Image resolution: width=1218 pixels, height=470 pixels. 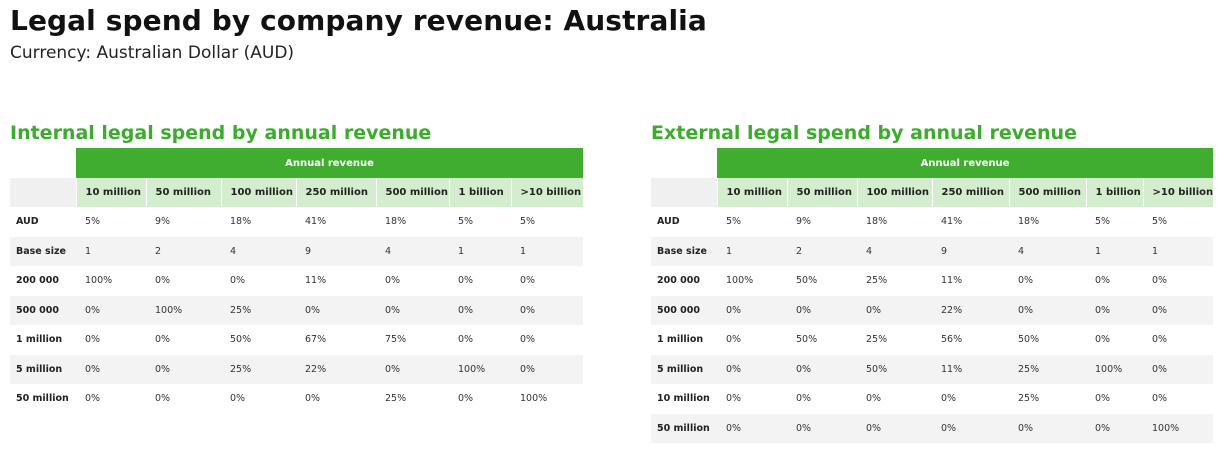 I want to click on table-row: 500 000 0% 0% 0% 22% 0% 0% 0%, so click(x=932, y=310).